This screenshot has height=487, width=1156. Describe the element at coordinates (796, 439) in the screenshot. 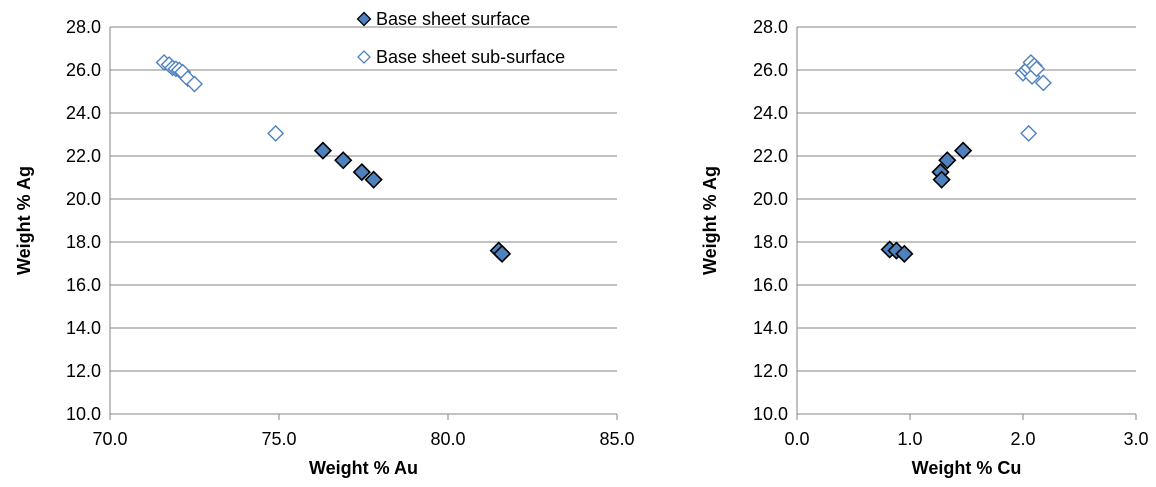

I see `x-tick-label: 0.0` at that location.